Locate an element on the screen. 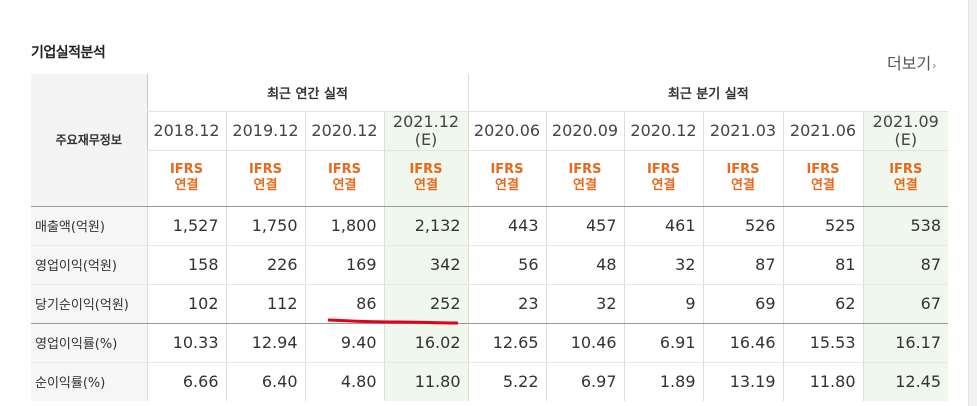  period-label: 2020.06 is located at coordinates (507, 130).